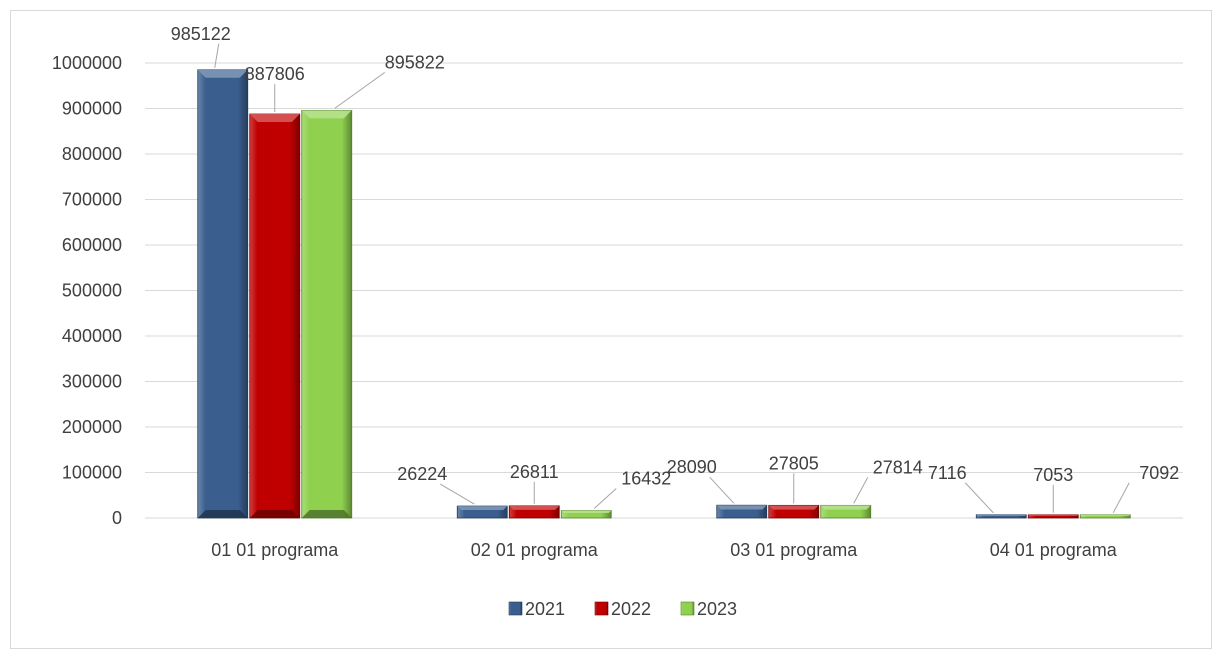  I want to click on data-label-2022-4: 7053, so click(1053, 475).